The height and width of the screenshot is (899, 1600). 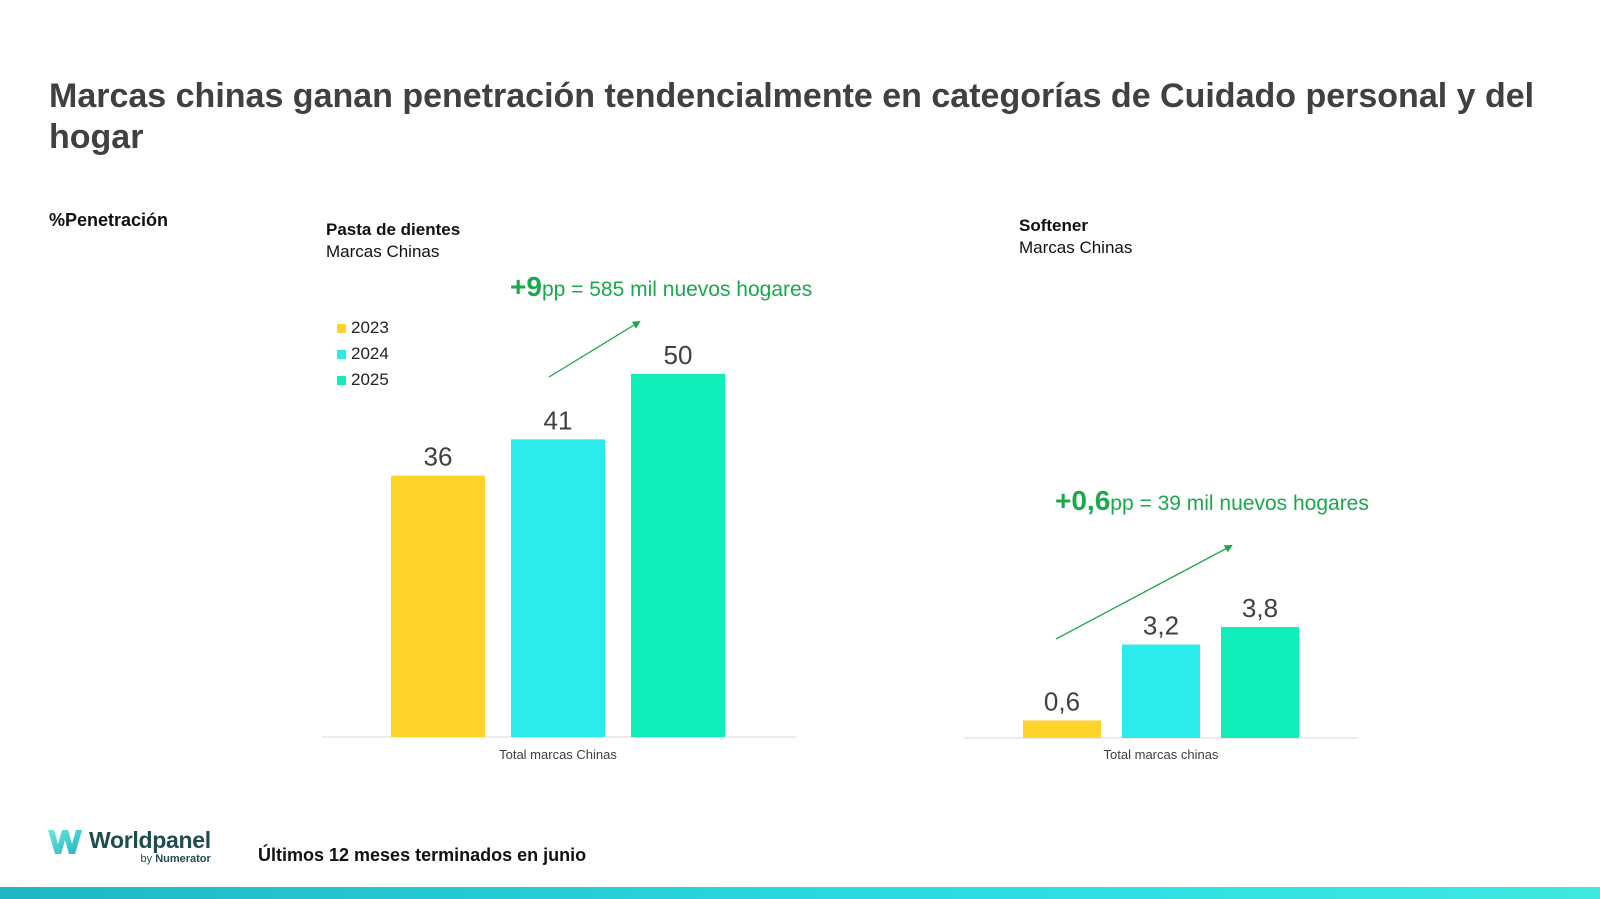 I want to click on chart1-annotation-text: pp = 585 mil nuevos hogares, so click(x=677, y=289).